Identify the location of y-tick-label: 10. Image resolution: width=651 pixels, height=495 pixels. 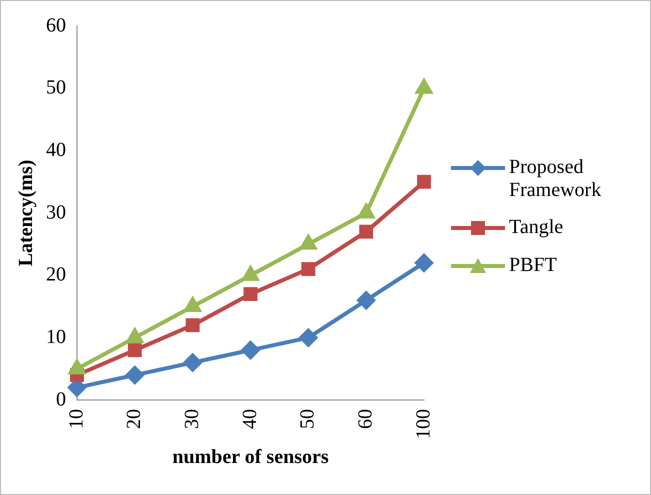
(56, 337).